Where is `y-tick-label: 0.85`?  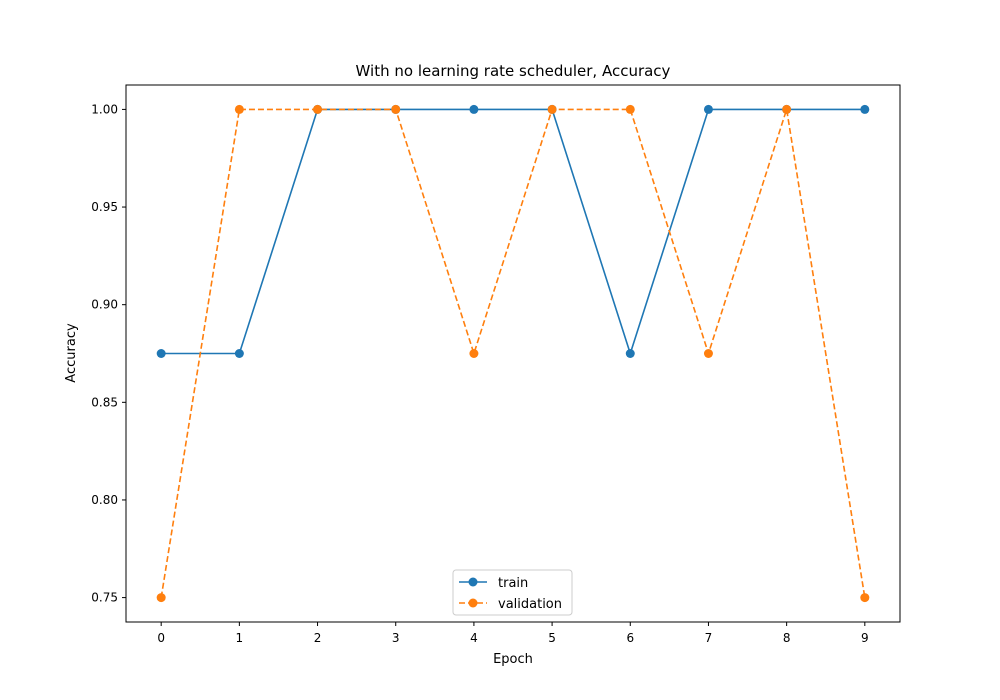 y-tick-label: 0.85 is located at coordinates (104, 402).